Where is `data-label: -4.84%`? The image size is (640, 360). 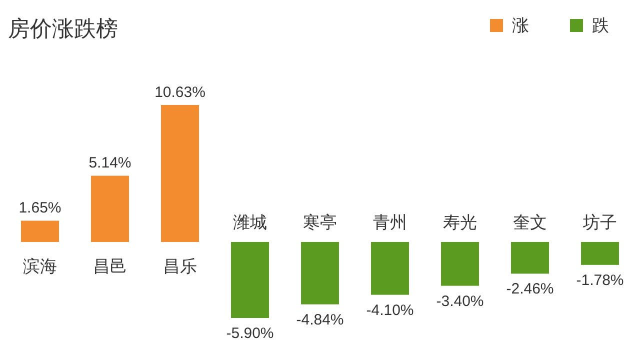
data-label: -4.84% is located at coordinates (320, 319).